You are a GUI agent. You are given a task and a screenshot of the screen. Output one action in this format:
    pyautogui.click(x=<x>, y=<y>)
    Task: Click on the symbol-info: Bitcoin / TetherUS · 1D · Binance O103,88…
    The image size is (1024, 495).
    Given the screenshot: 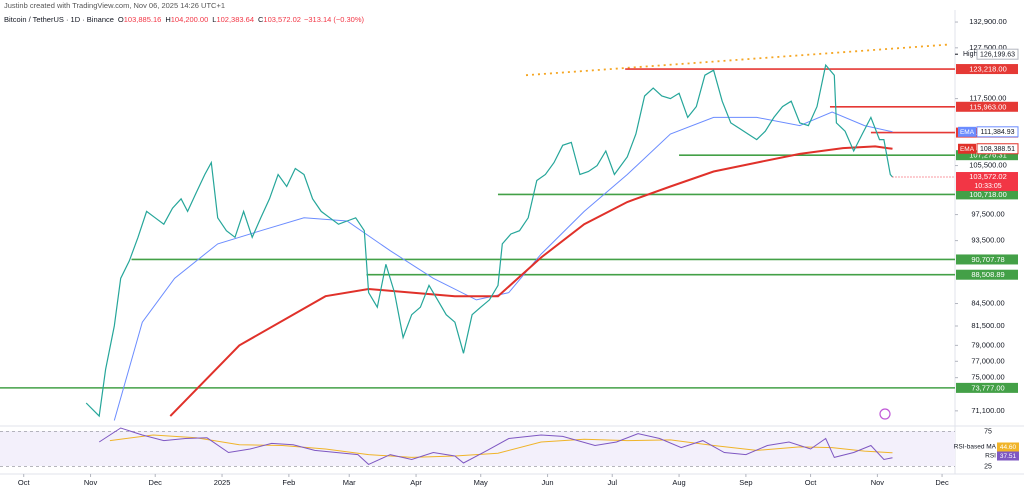 What is the action you would take?
    pyautogui.click(x=184, y=19)
    